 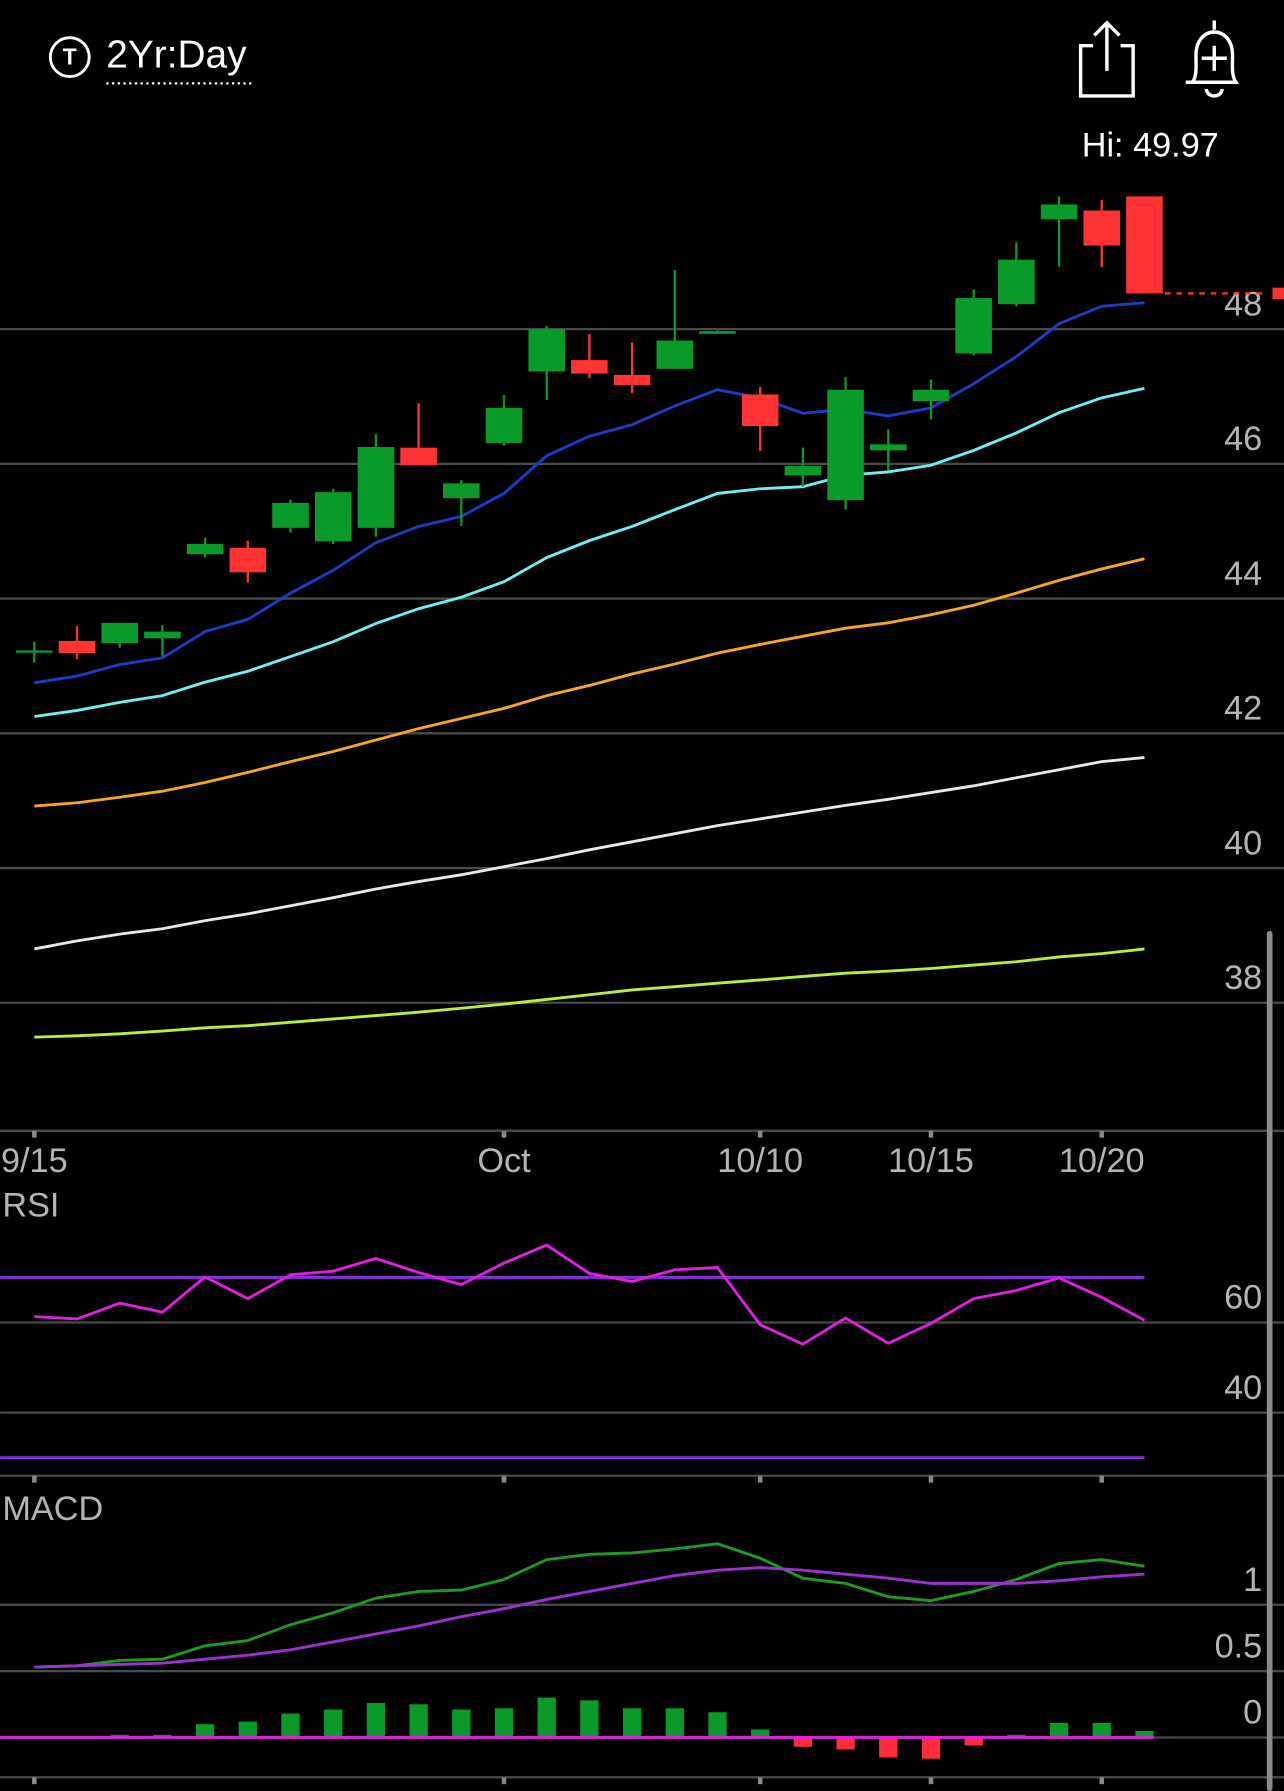 What do you see at coordinates (52, 1509) in the screenshot?
I see `panel-title: MACD` at bounding box center [52, 1509].